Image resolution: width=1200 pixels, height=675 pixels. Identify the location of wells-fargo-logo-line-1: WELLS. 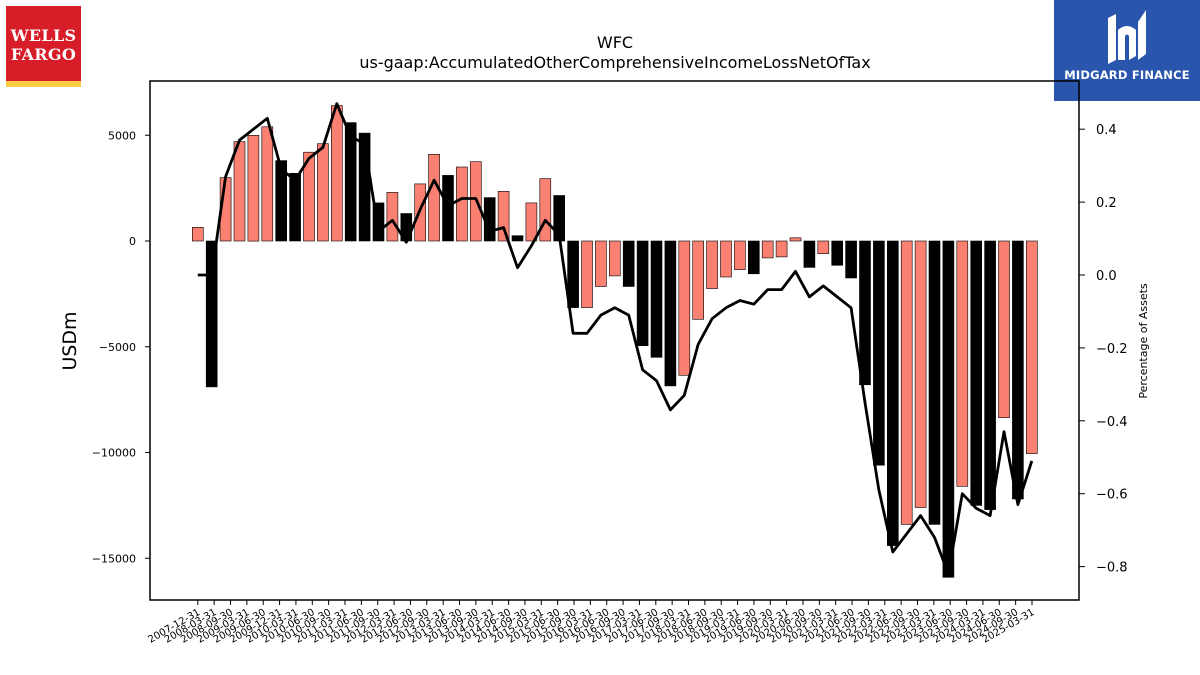
(43, 35).